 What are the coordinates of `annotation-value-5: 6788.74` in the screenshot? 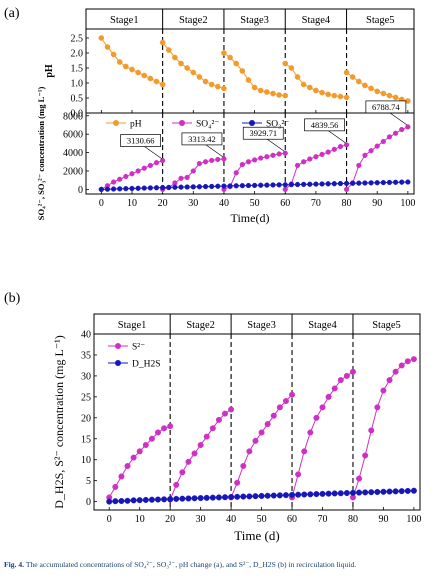 It's located at (386, 107).